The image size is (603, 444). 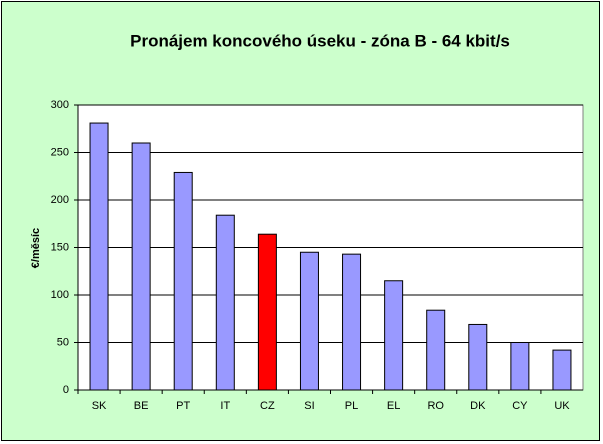 What do you see at coordinates (435, 406) in the screenshot?
I see `x-tick-label: RO` at bounding box center [435, 406].